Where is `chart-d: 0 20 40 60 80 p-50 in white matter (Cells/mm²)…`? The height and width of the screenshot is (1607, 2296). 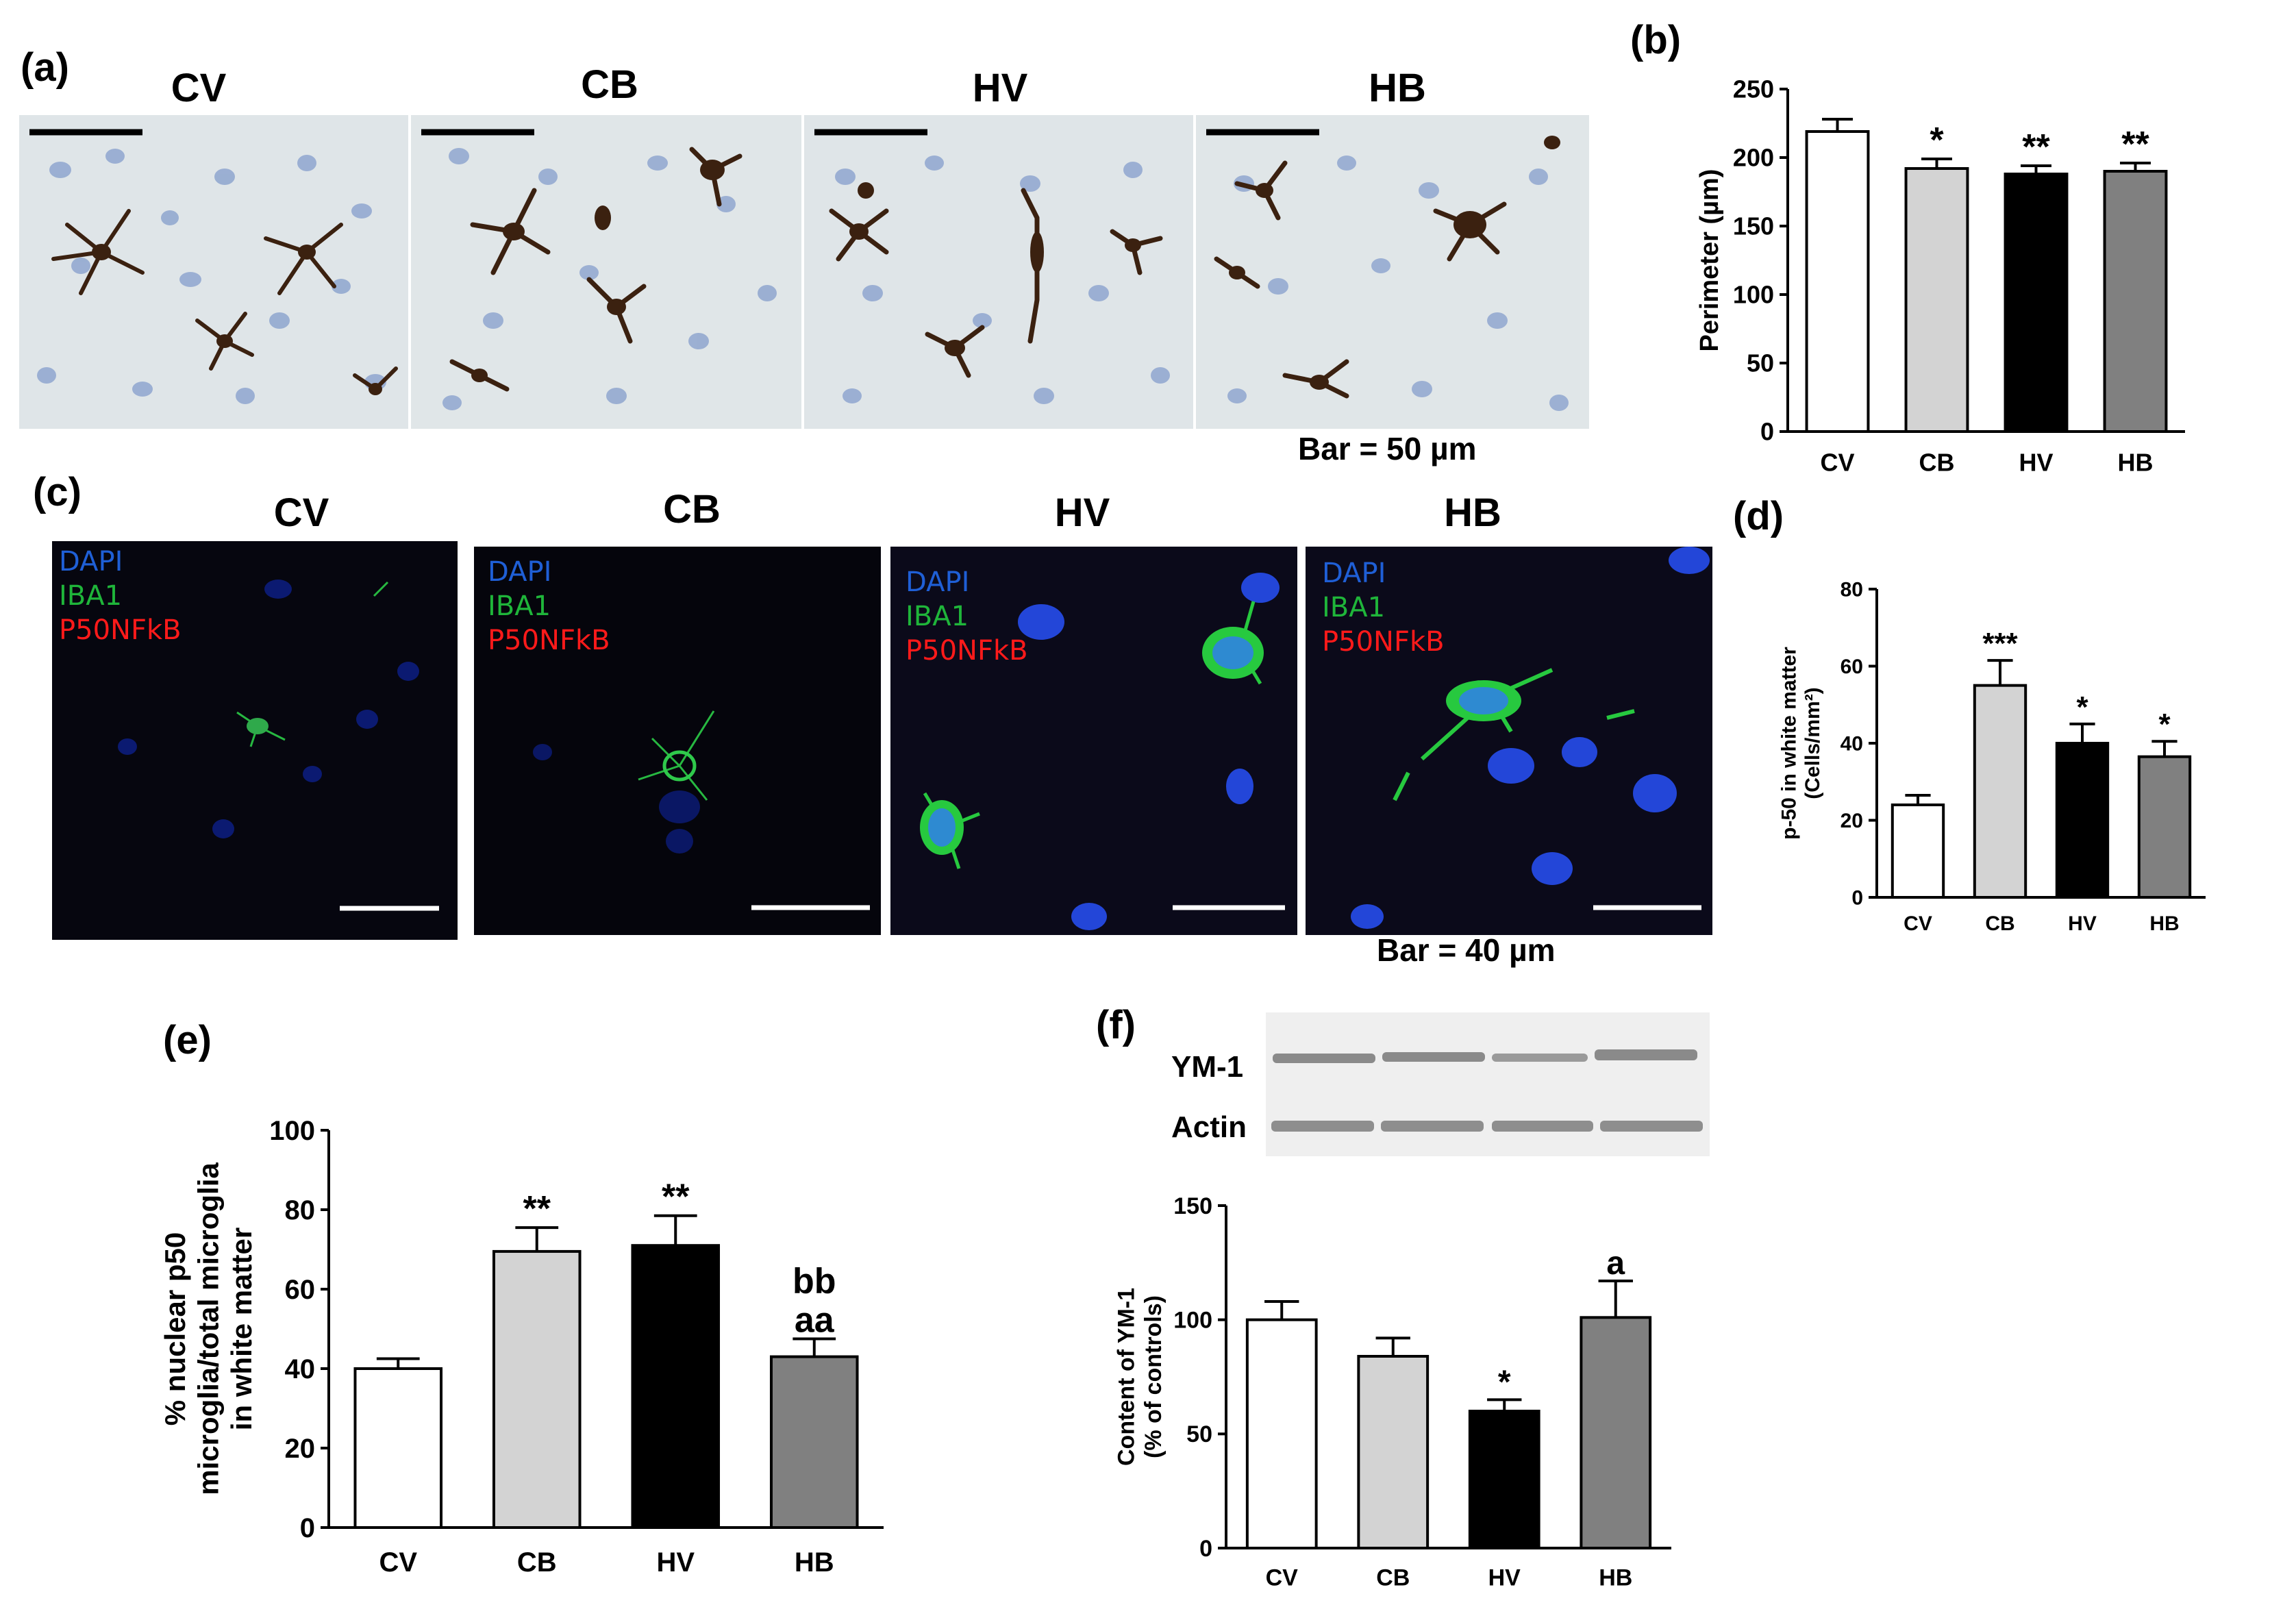
chart-d: 0 20 40 60 80 p-50 in white matter (Cells/mm²)… is located at coordinates (1993, 760).